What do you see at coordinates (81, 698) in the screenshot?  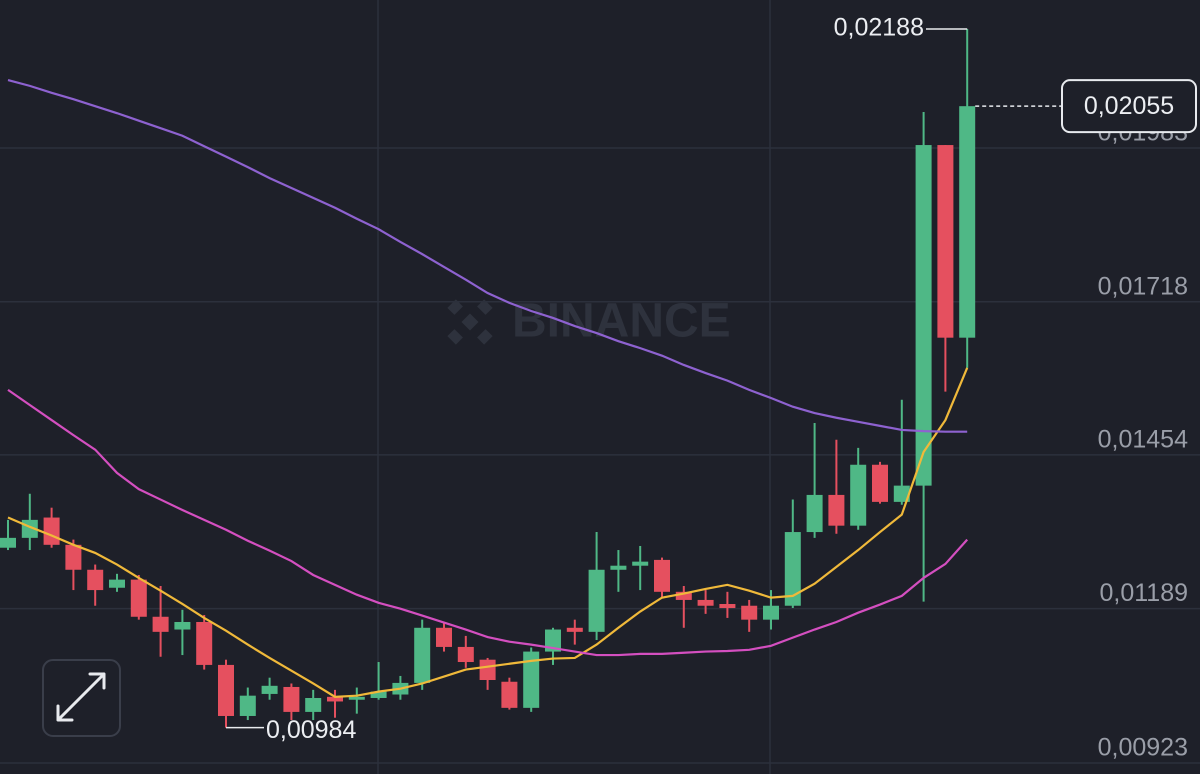 I see `expand-button` at bounding box center [81, 698].